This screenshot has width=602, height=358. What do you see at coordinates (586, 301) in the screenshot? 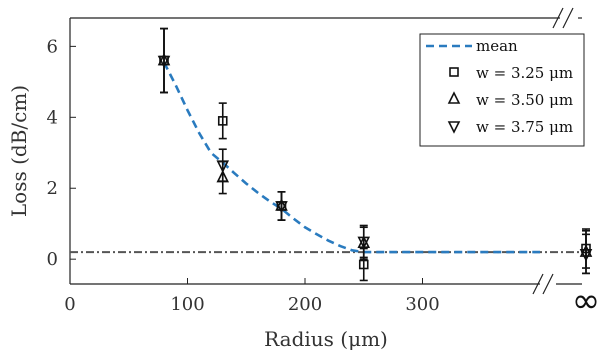
I see `x-tick-label-infinity: ∞` at bounding box center [586, 301].